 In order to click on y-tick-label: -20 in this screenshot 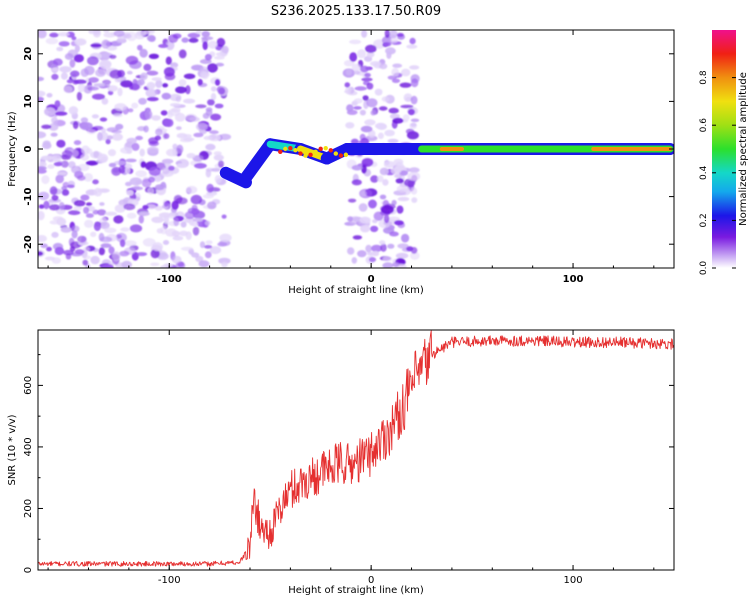, I will do `click(28, 244)`.